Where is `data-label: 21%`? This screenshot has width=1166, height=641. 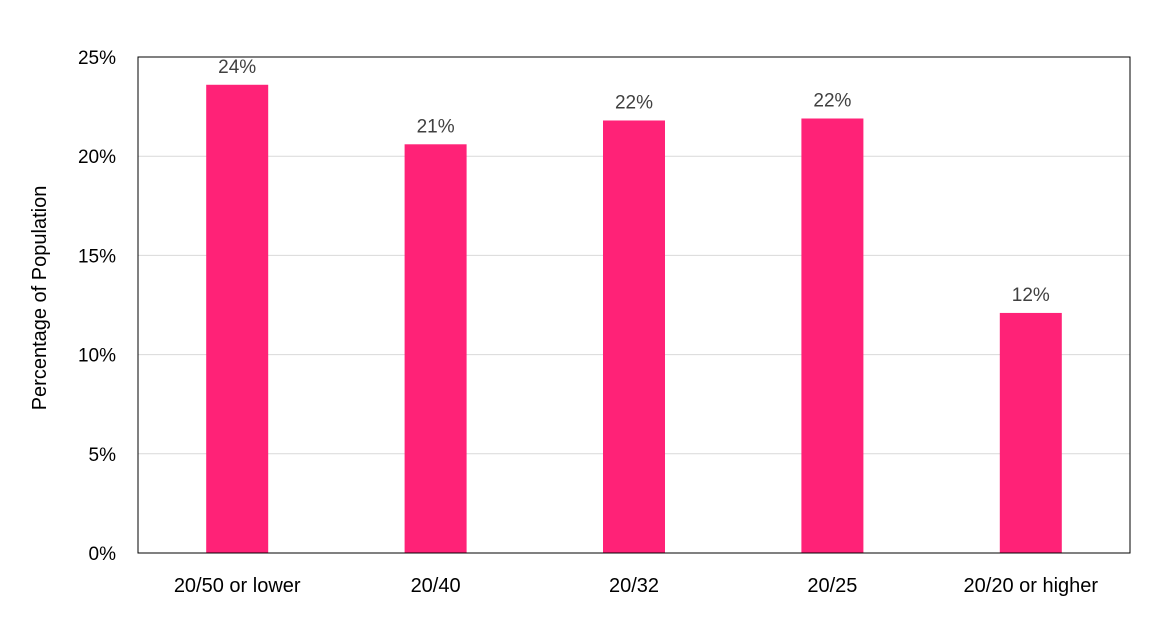
data-label: 21% is located at coordinates (436, 126).